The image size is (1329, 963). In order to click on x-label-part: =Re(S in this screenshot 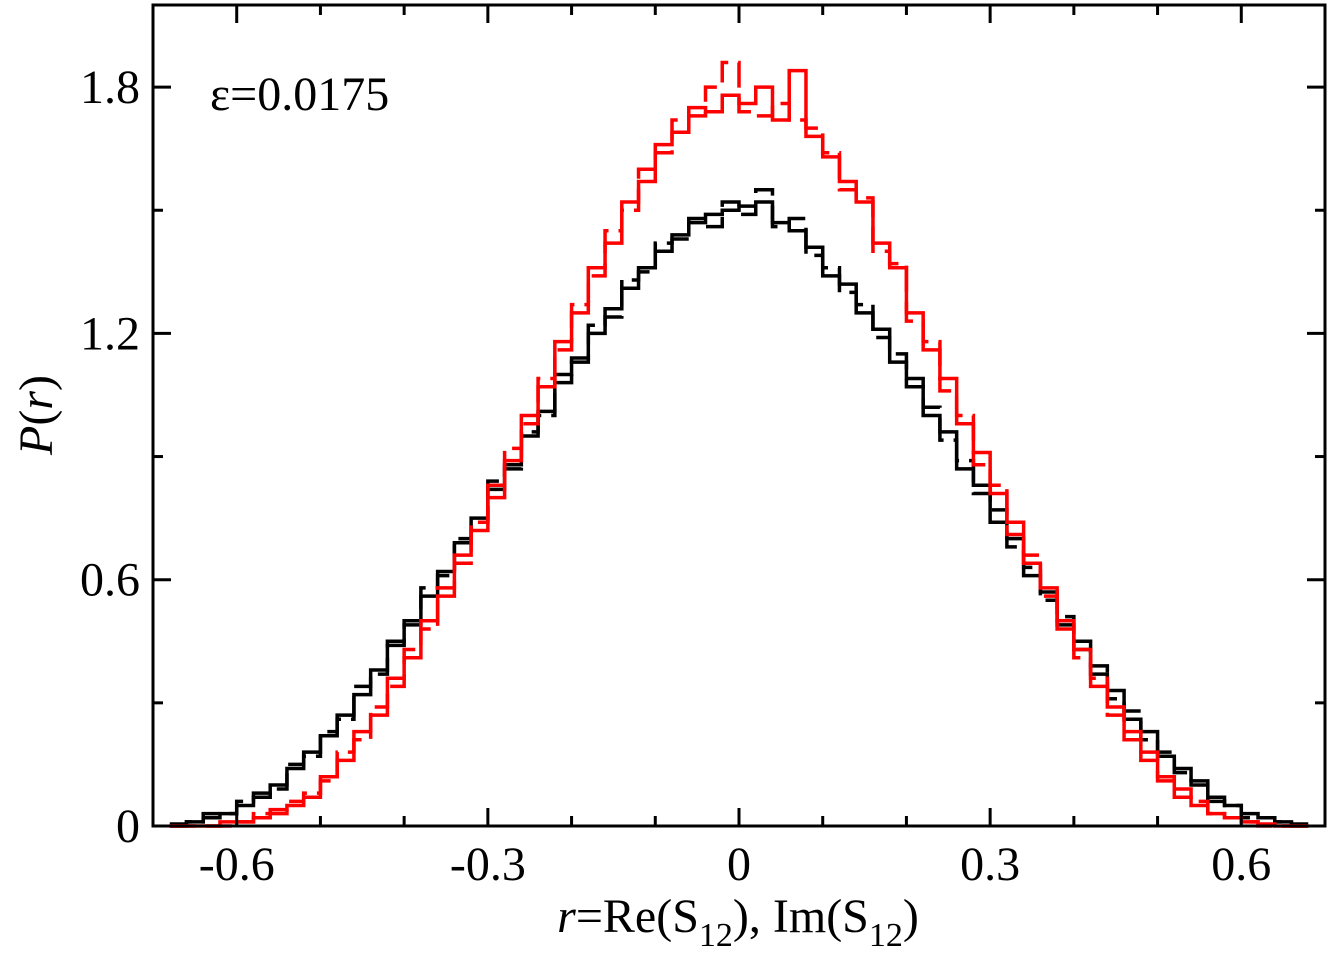, I will do `click(637, 916)`.